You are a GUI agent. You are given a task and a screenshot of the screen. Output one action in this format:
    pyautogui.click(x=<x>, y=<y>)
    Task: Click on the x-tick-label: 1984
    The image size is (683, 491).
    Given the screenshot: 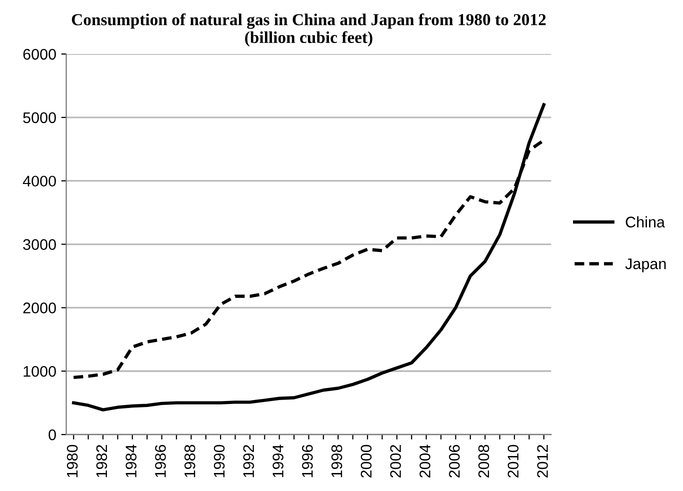 What is the action you would take?
    pyautogui.click(x=131, y=461)
    